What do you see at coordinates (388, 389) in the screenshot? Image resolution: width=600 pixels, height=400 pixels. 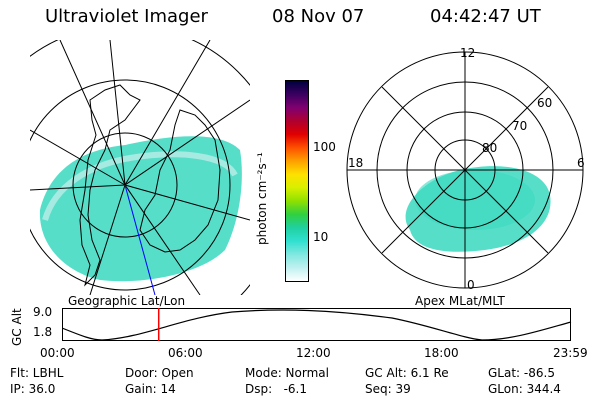 I see `seq-info: Seq: 39` at bounding box center [388, 389].